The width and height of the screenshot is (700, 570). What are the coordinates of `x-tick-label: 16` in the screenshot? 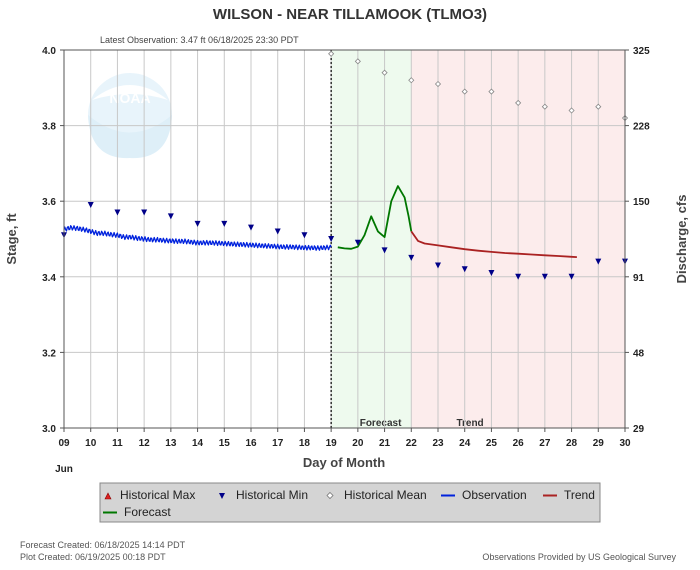 It's located at (251, 443).